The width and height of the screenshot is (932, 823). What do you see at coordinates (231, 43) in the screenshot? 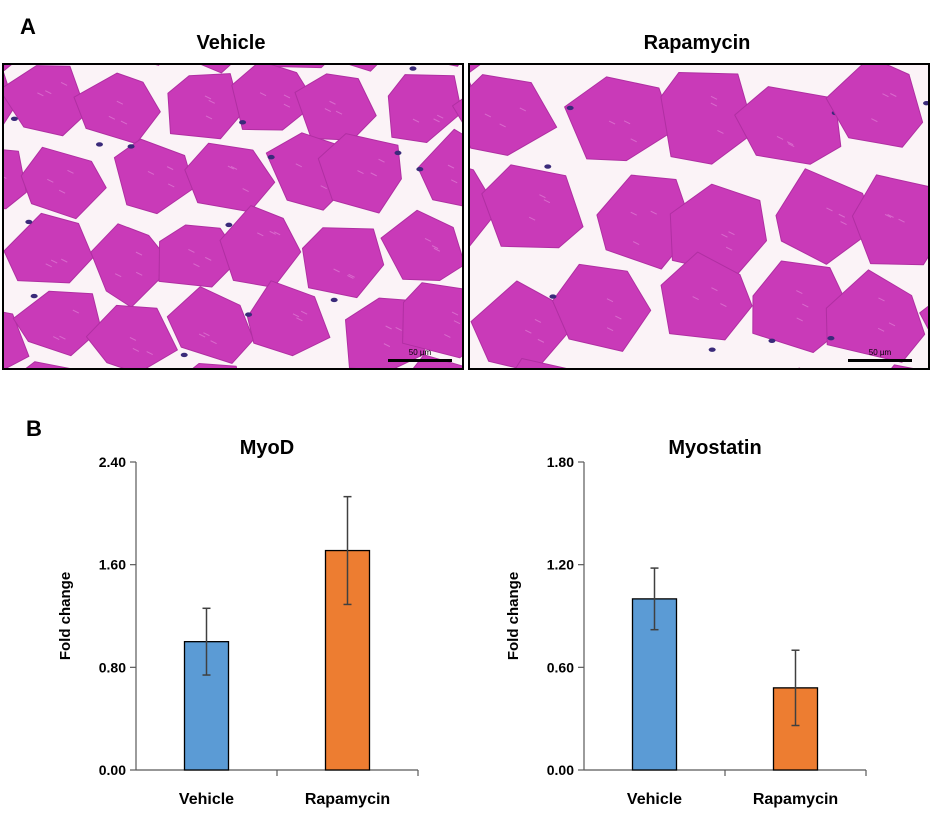
I see `vehicle-image-title: Vehicle` at bounding box center [231, 43].